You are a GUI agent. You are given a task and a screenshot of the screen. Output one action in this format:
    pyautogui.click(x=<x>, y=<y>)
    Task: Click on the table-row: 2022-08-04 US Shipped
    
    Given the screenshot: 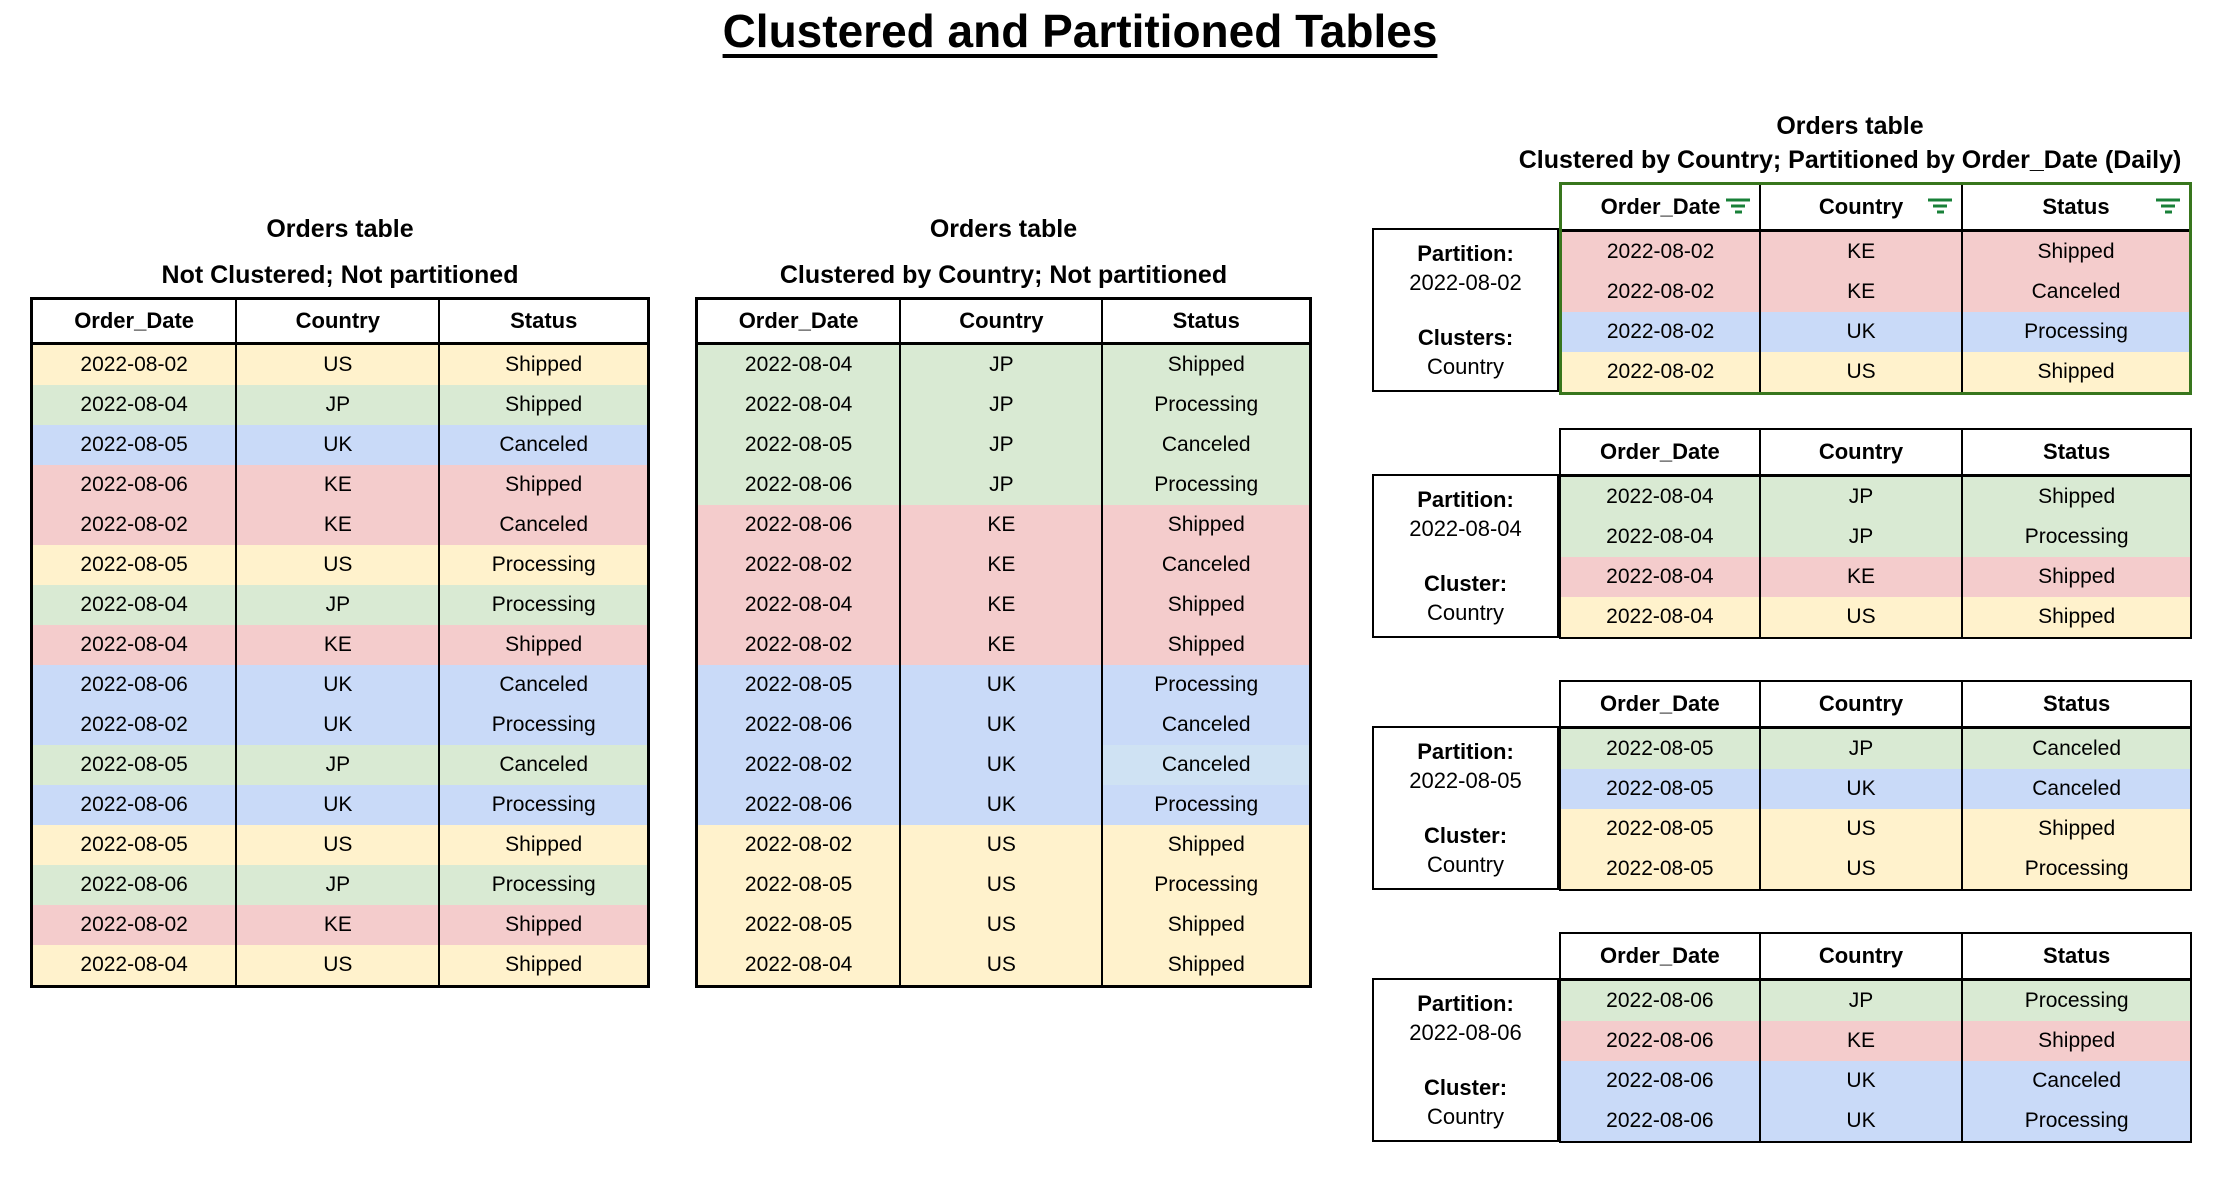 What is the action you would take?
    pyautogui.click(x=1875, y=617)
    